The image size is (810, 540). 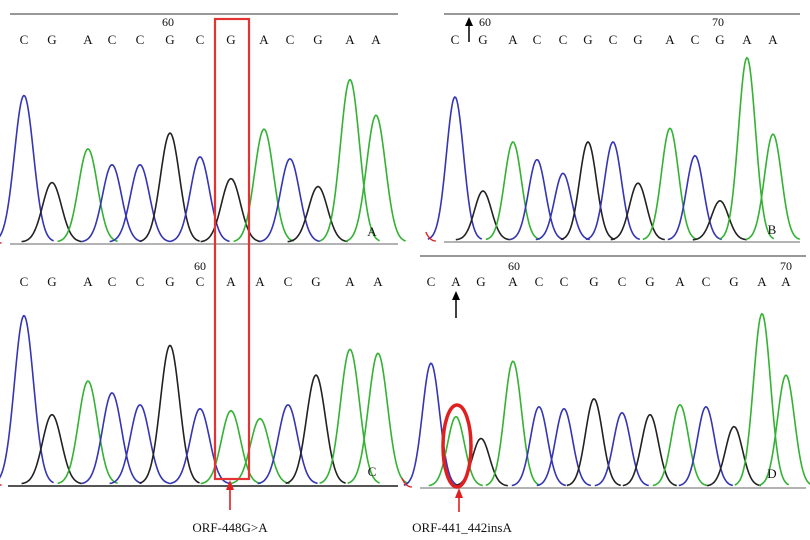 What do you see at coordinates (88, 39) in the screenshot?
I see `panel-a-base-2: A` at bounding box center [88, 39].